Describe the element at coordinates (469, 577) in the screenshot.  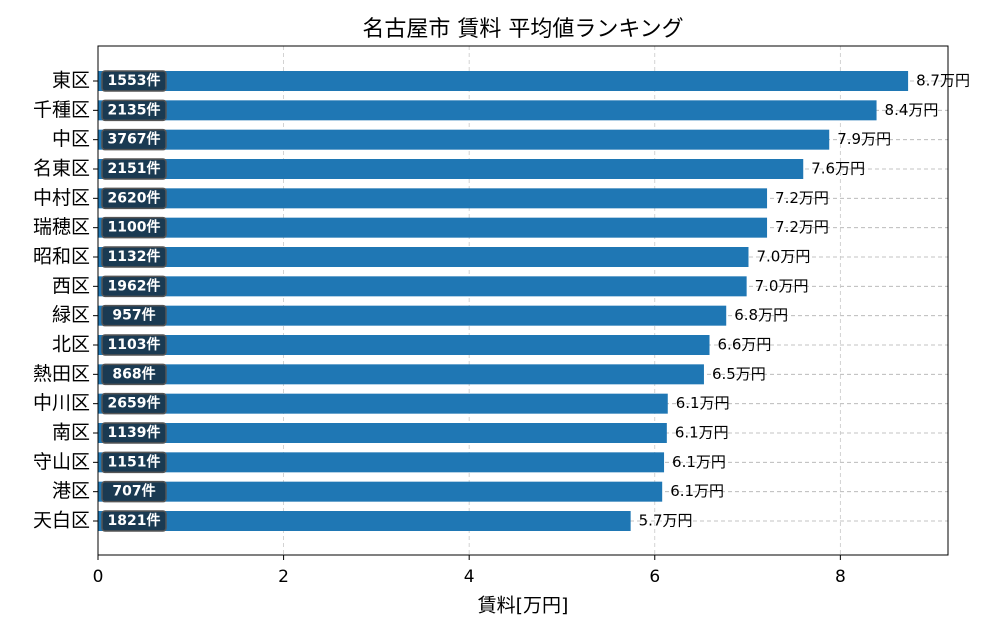
I see `x-tick-label: 4` at that location.